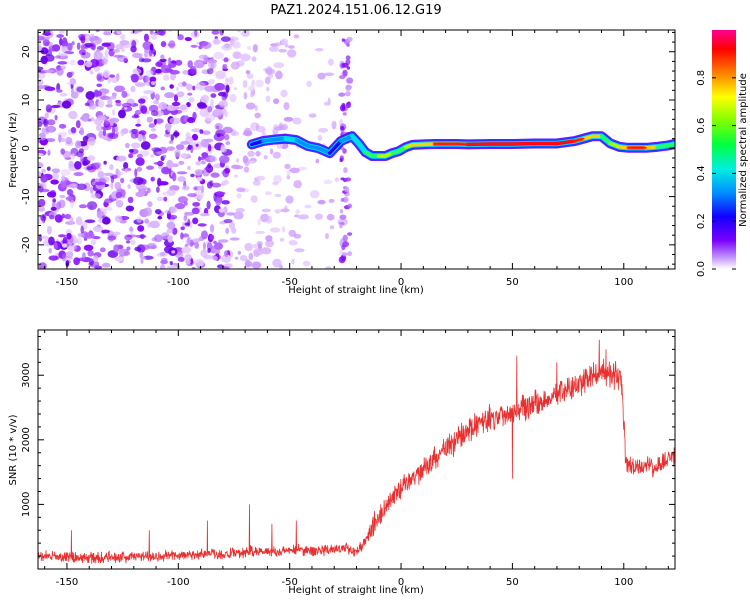 The height and width of the screenshot is (600, 750). I want to click on colorbar-tick-label: 0.0, so click(701, 269).